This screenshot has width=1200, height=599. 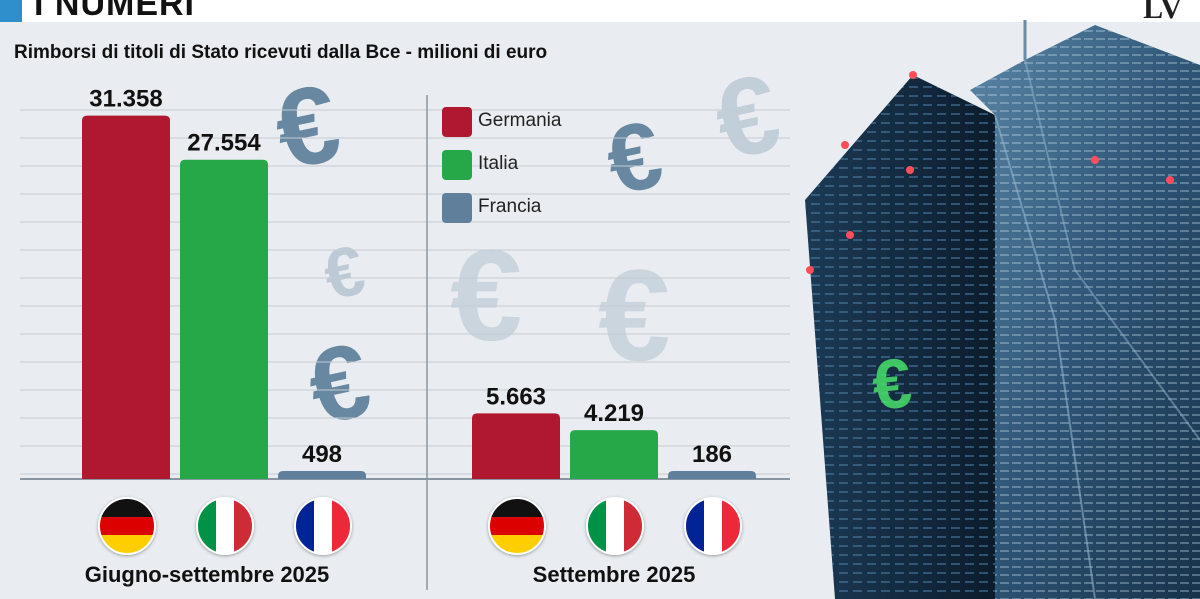 What do you see at coordinates (614, 413) in the screenshot?
I see `bar-value-label: 4.219` at bounding box center [614, 413].